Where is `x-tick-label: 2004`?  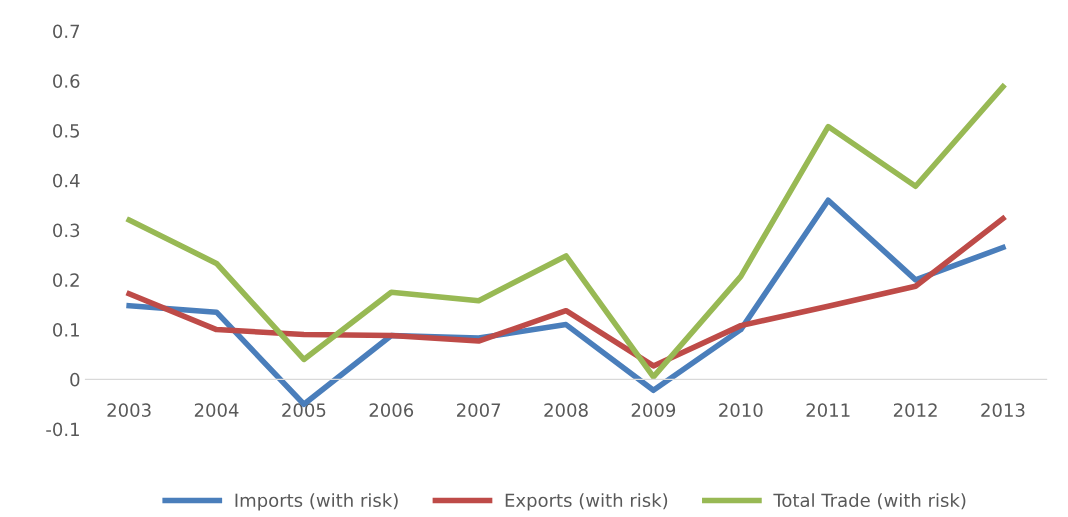 x-tick-label: 2004 is located at coordinates (216, 410).